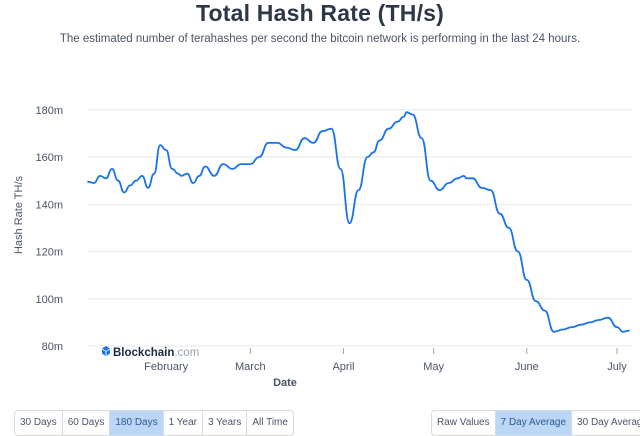 The height and width of the screenshot is (436, 640). Describe the element at coordinates (49, 205) in the screenshot. I see `y-tick-label: 140m` at that location.